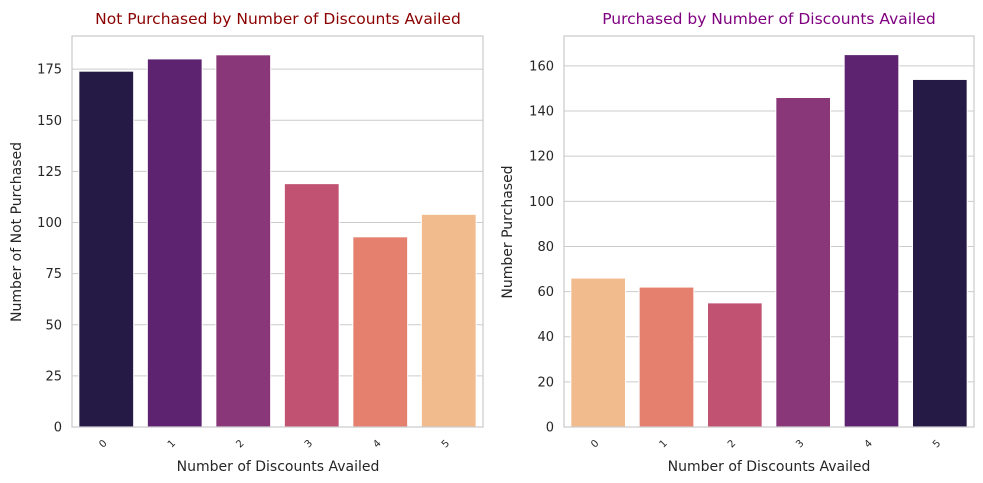 The width and height of the screenshot is (983, 483). Describe the element at coordinates (53, 376) in the screenshot. I see `y-tick-label: 25` at that location.